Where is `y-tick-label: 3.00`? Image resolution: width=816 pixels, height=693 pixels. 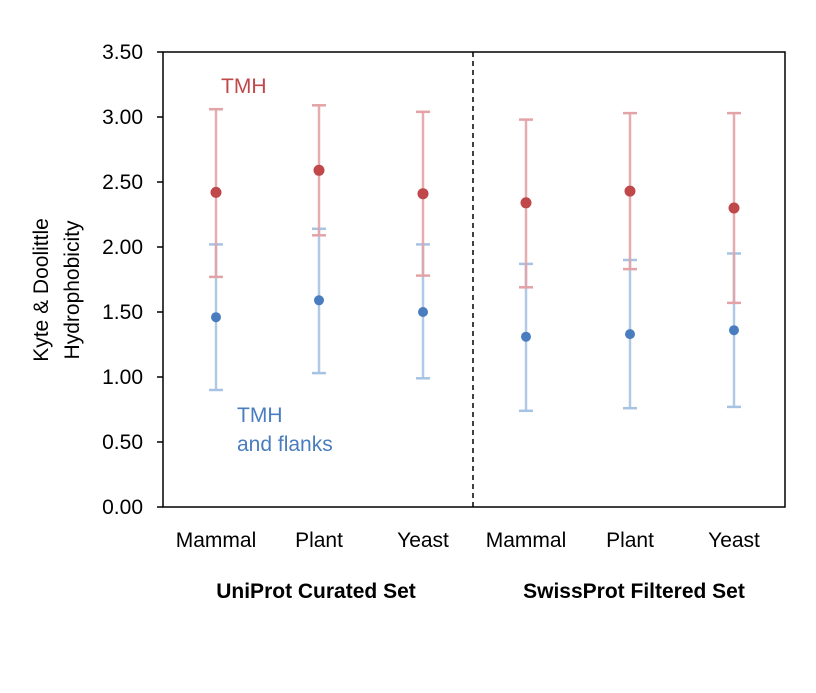
y-tick-label: 3.00 is located at coordinates (122, 117).